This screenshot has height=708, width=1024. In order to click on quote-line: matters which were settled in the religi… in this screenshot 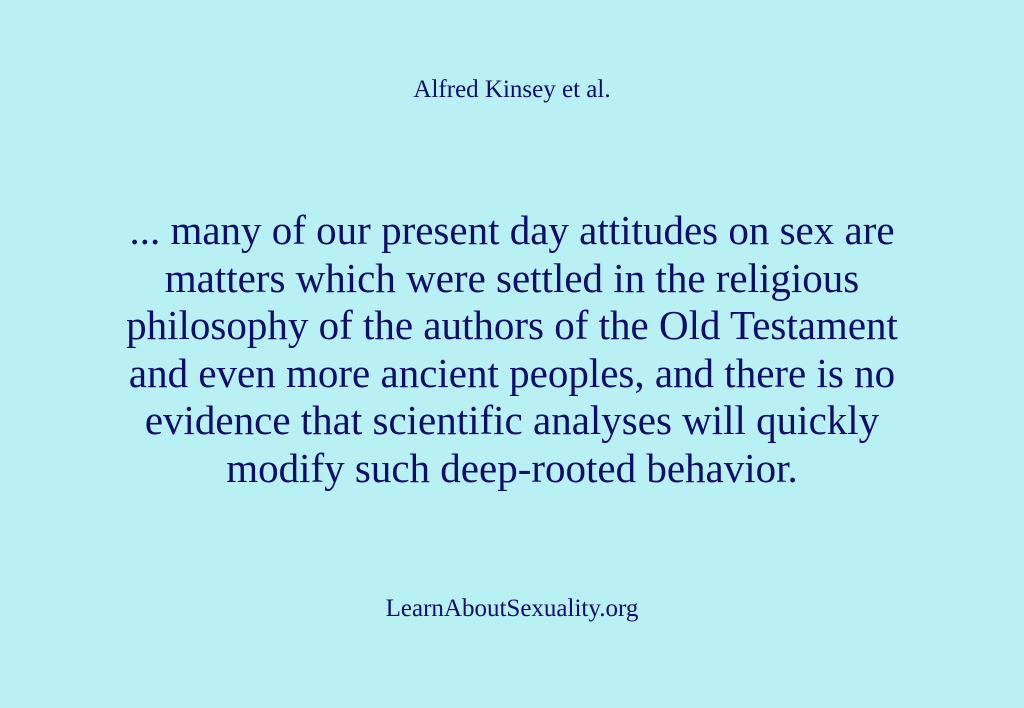, I will do `click(512, 277)`.